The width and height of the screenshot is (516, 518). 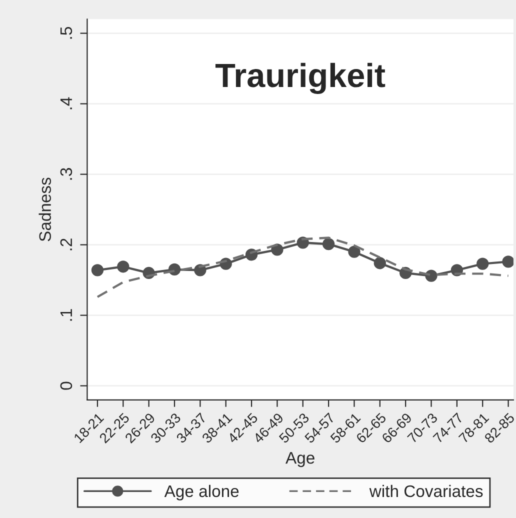 What do you see at coordinates (66, 33) in the screenshot?
I see `y-tick-label: .5` at bounding box center [66, 33].